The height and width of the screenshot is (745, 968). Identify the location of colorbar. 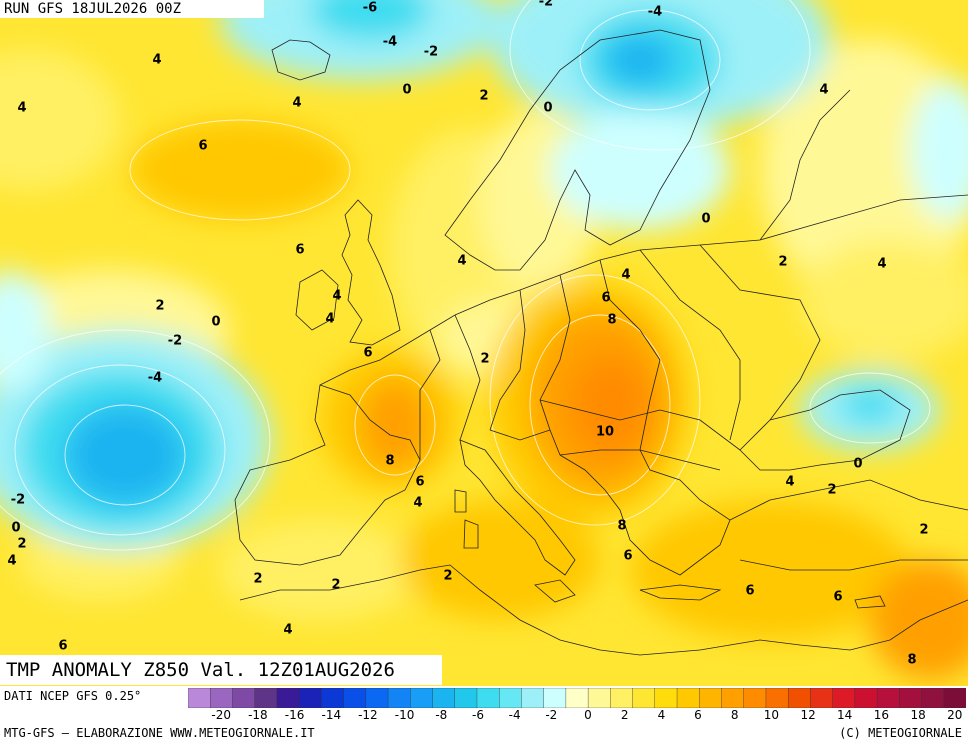
(577, 698).